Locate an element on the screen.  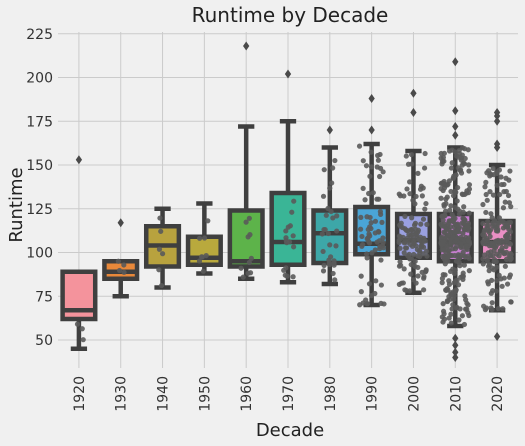
outlier-1970 is located at coordinates (288, 74).